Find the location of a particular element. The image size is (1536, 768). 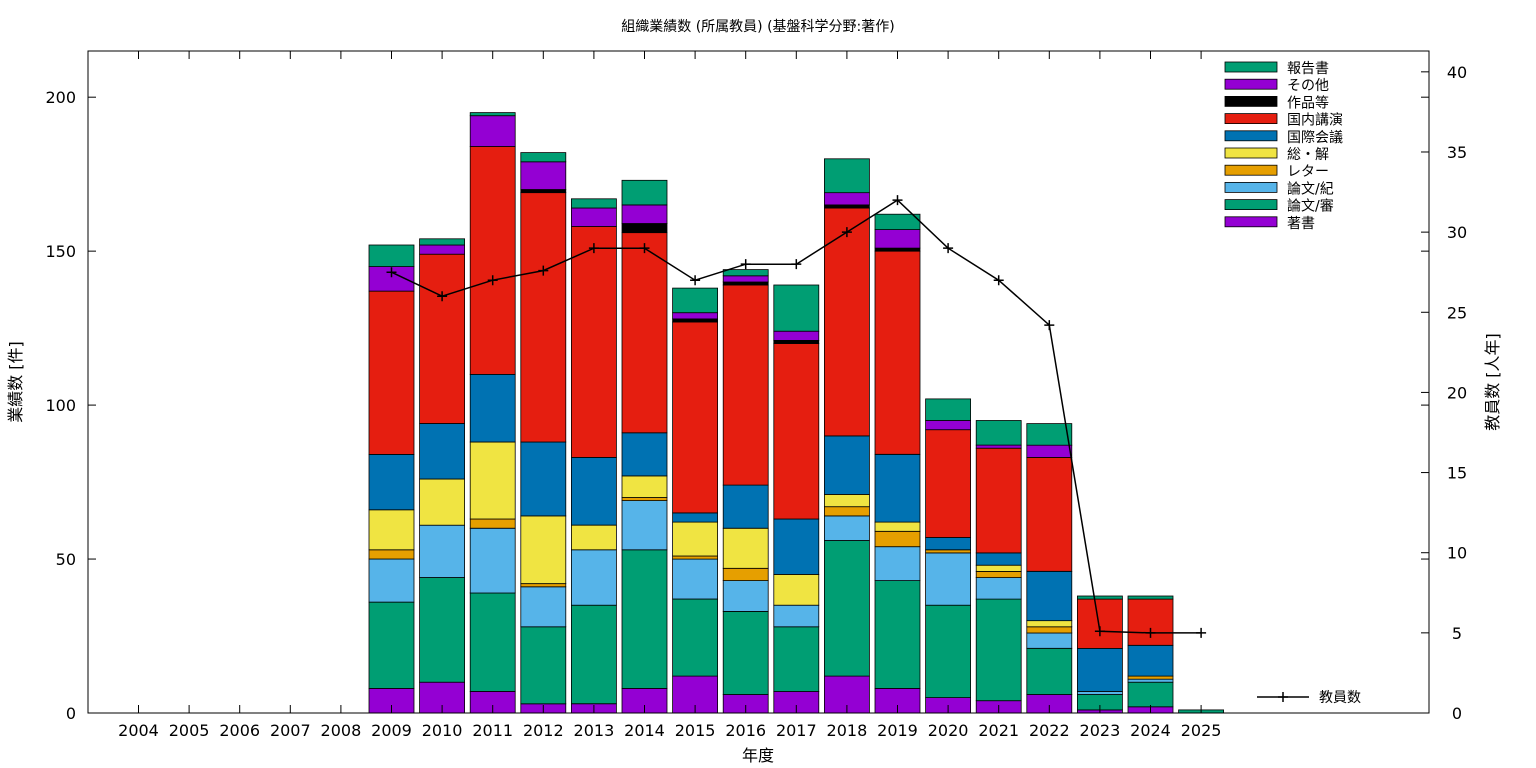

x-tick-label-2025: 2025 is located at coordinates (1201, 730).